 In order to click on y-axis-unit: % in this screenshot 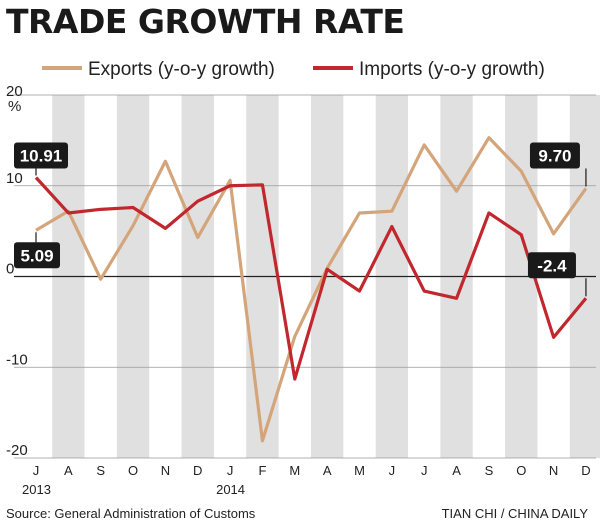, I will do `click(14, 106)`.